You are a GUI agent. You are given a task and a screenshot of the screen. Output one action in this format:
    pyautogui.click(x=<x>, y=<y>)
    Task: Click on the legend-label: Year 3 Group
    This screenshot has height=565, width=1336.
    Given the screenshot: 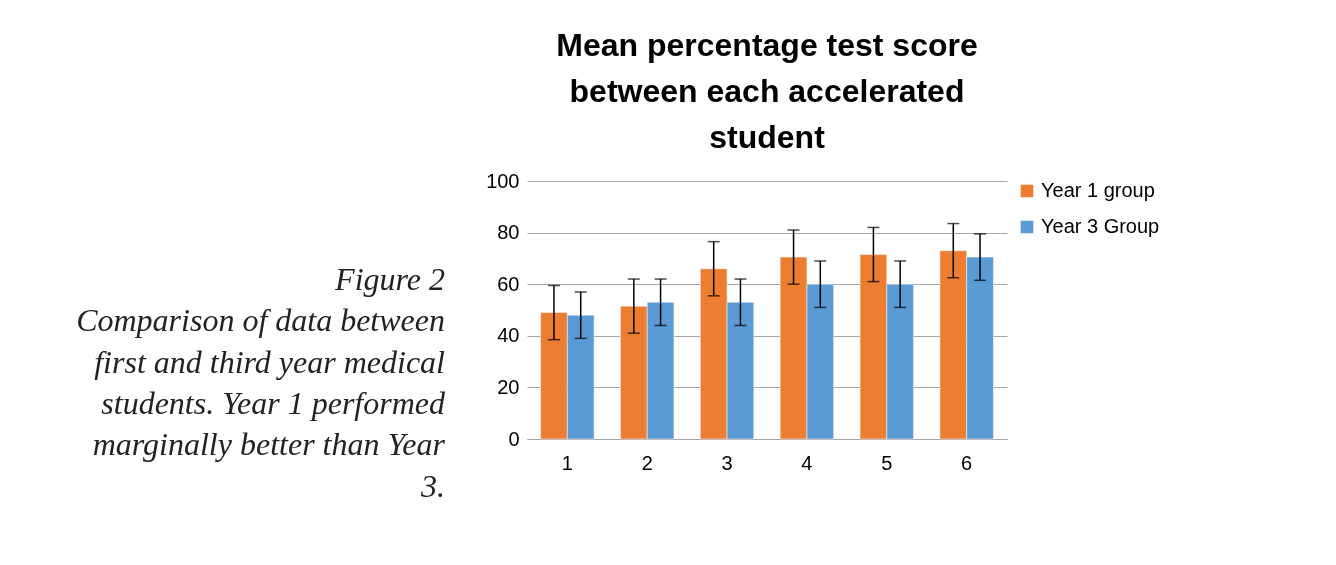 What is the action you would take?
    pyautogui.click(x=1100, y=226)
    